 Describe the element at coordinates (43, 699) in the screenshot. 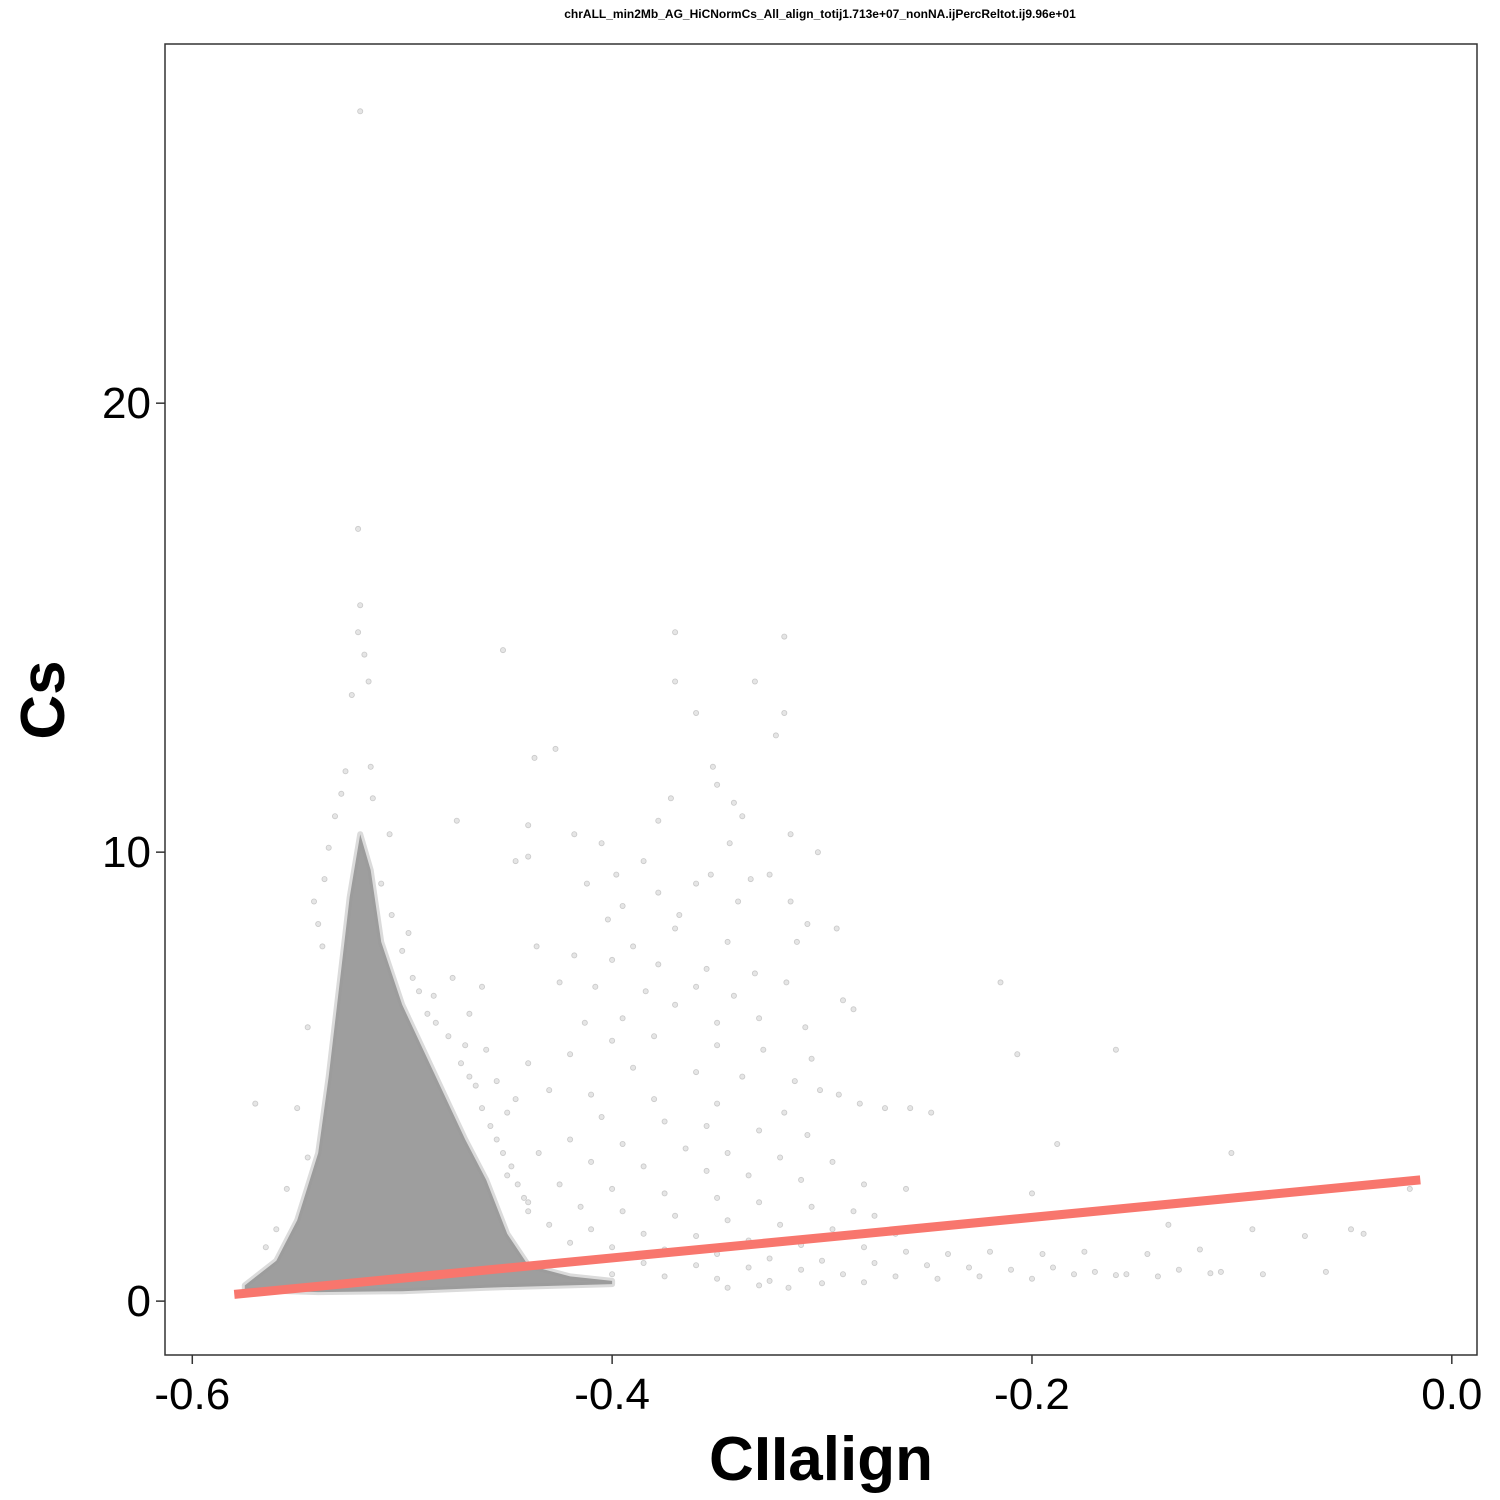

I see `y-axis-label: Cs` at that location.